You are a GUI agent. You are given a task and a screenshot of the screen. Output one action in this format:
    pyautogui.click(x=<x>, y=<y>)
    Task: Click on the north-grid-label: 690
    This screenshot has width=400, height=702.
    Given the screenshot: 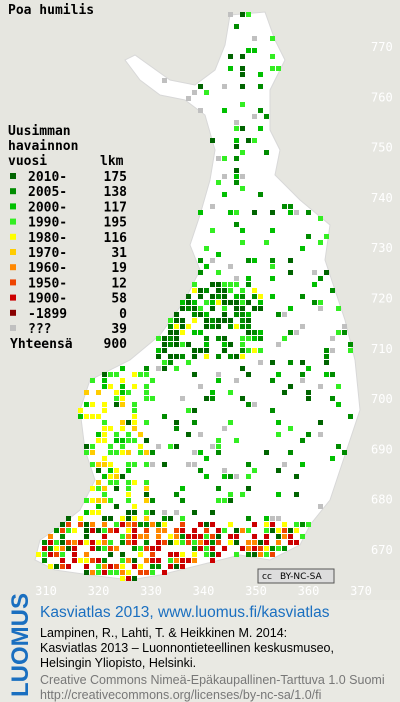 What is the action you would take?
    pyautogui.click(x=382, y=449)
    